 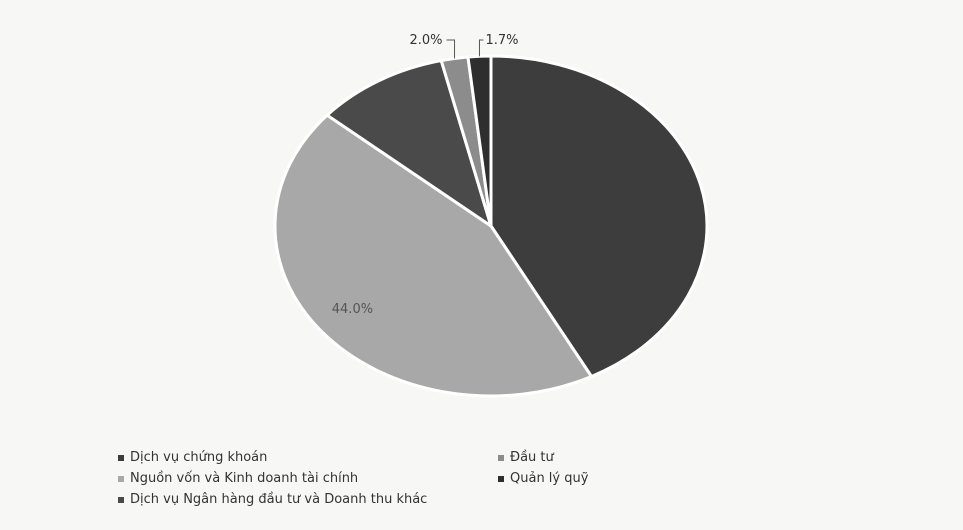 I want to click on slice-value-label-1: 44.0%, so click(x=352, y=309).